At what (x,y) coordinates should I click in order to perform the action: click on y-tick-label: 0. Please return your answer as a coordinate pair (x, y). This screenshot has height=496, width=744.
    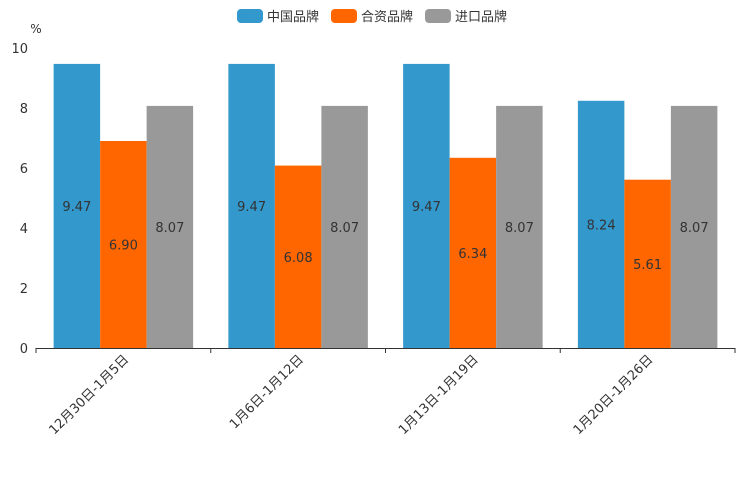
    Looking at the image, I should click on (24, 349).